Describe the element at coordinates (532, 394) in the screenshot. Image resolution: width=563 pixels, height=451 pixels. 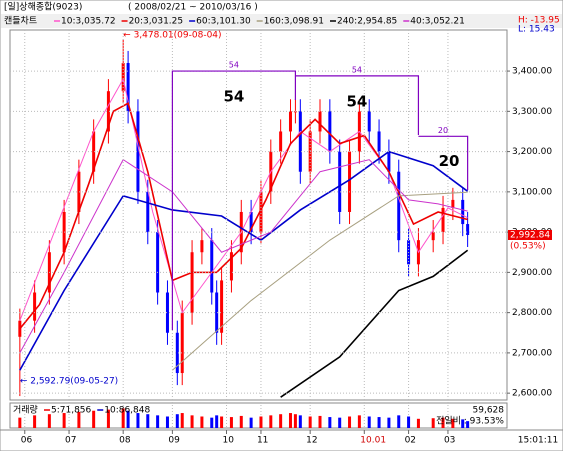
I see `y-tick-label: 2,600.00` at that location.